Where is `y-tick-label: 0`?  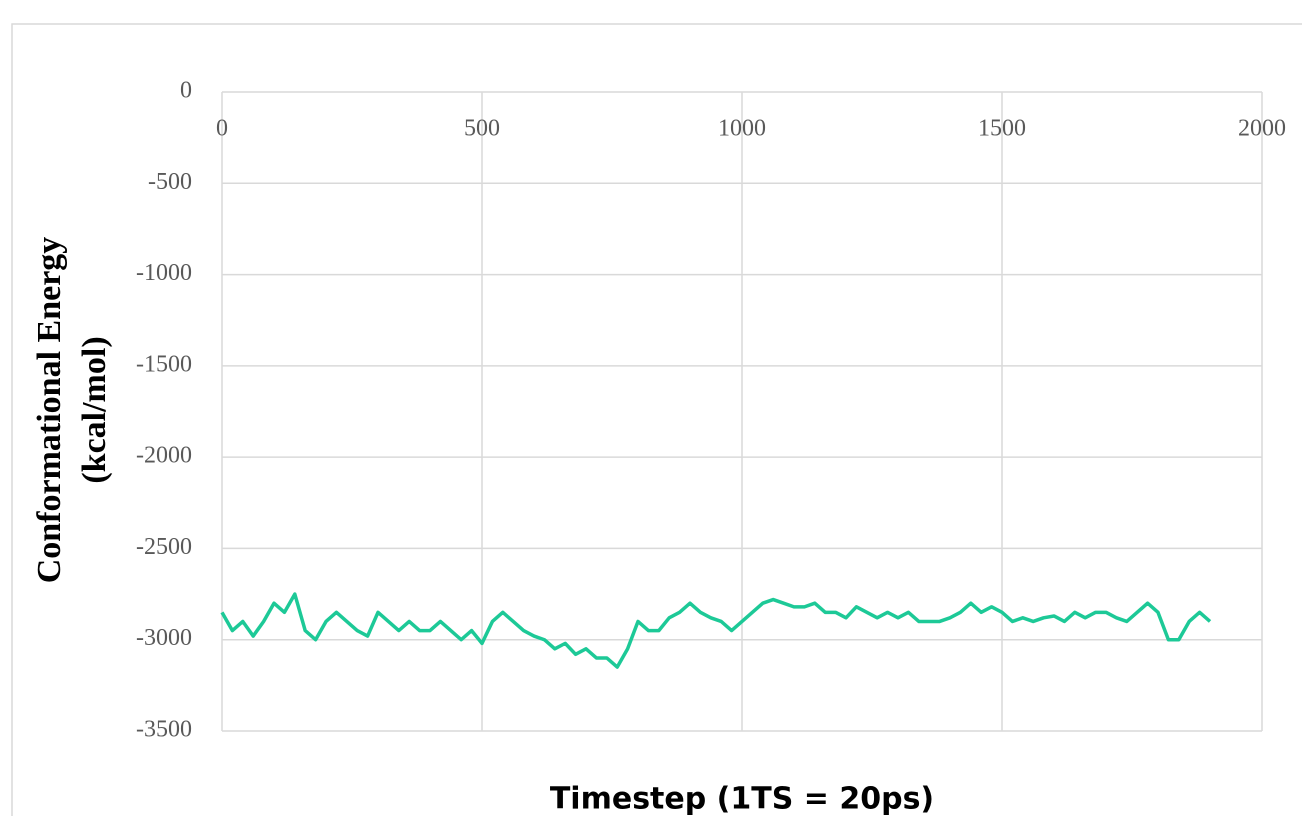
y-tick-label: 0 is located at coordinates (186, 91).